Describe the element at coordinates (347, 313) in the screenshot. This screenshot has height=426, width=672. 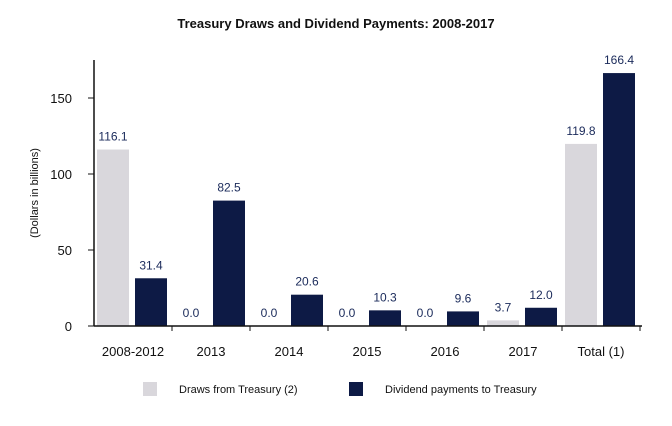
I see `data-label-draws-3: 0.0` at that location.